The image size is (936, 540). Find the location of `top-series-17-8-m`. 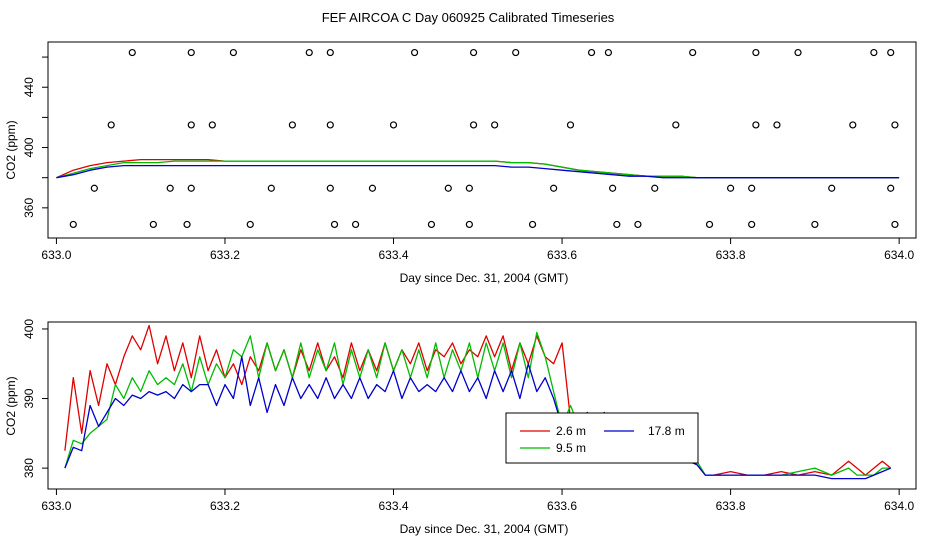

top-series-17-8-m is located at coordinates (478, 171).